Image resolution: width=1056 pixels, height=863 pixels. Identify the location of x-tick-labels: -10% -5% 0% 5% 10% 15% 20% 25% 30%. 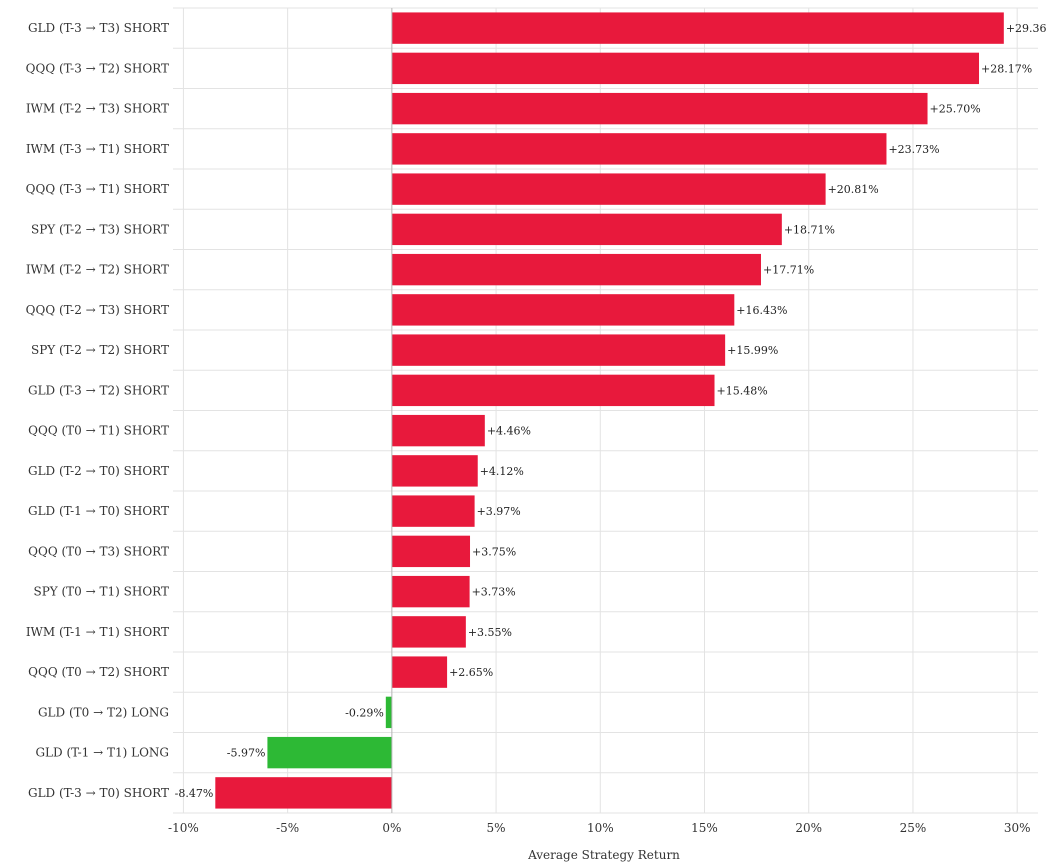
(599, 828).